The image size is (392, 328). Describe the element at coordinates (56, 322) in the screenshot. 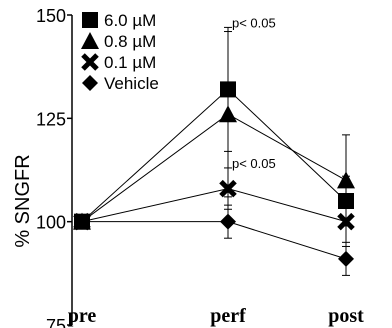

I see `y-tick-label-75: 75` at that location.